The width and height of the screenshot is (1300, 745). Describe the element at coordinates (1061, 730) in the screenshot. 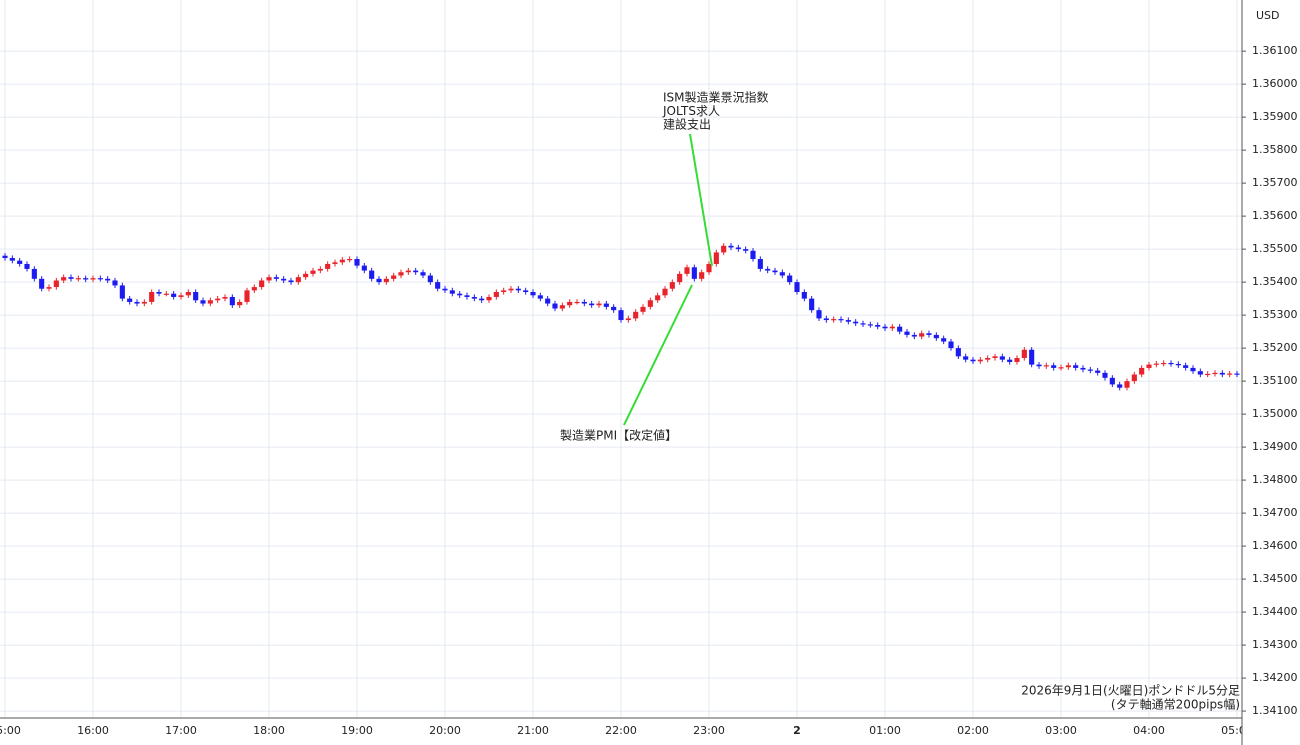

I see `x-tick-label: 03:00` at that location.